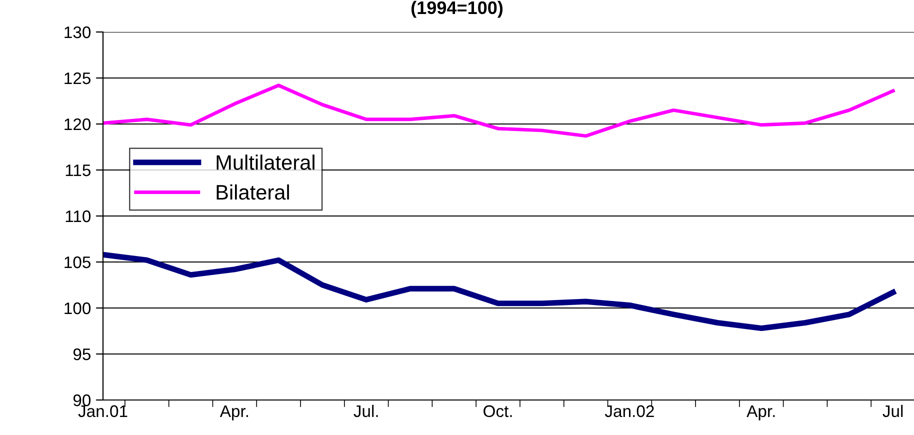 The image size is (914, 435). What do you see at coordinates (265, 162) in the screenshot?
I see `legend-label: Multilateral` at bounding box center [265, 162].